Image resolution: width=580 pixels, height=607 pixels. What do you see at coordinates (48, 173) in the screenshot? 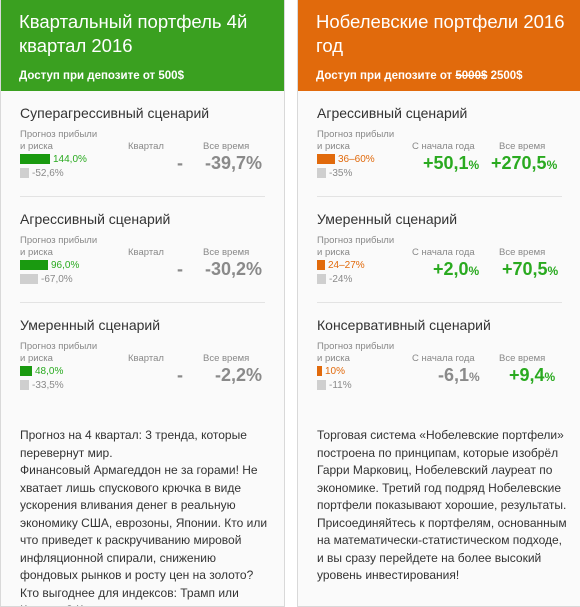
I see `risk-value: -52,6%` at bounding box center [48, 173].